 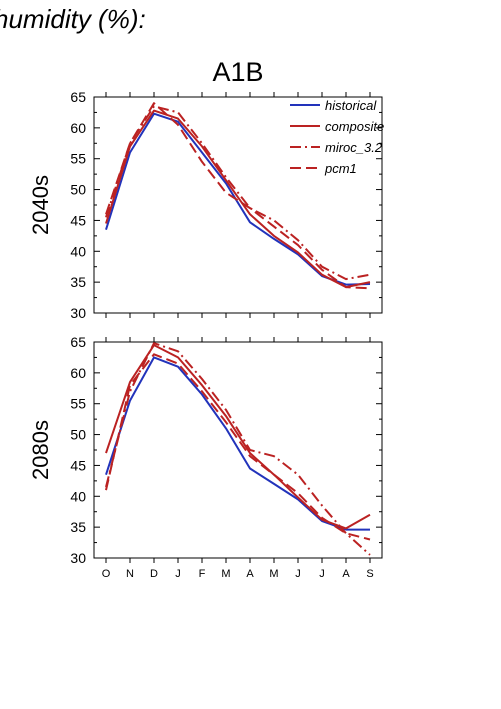 What do you see at coordinates (106, 574) in the screenshot?
I see `x-tick-label: O` at bounding box center [106, 574].